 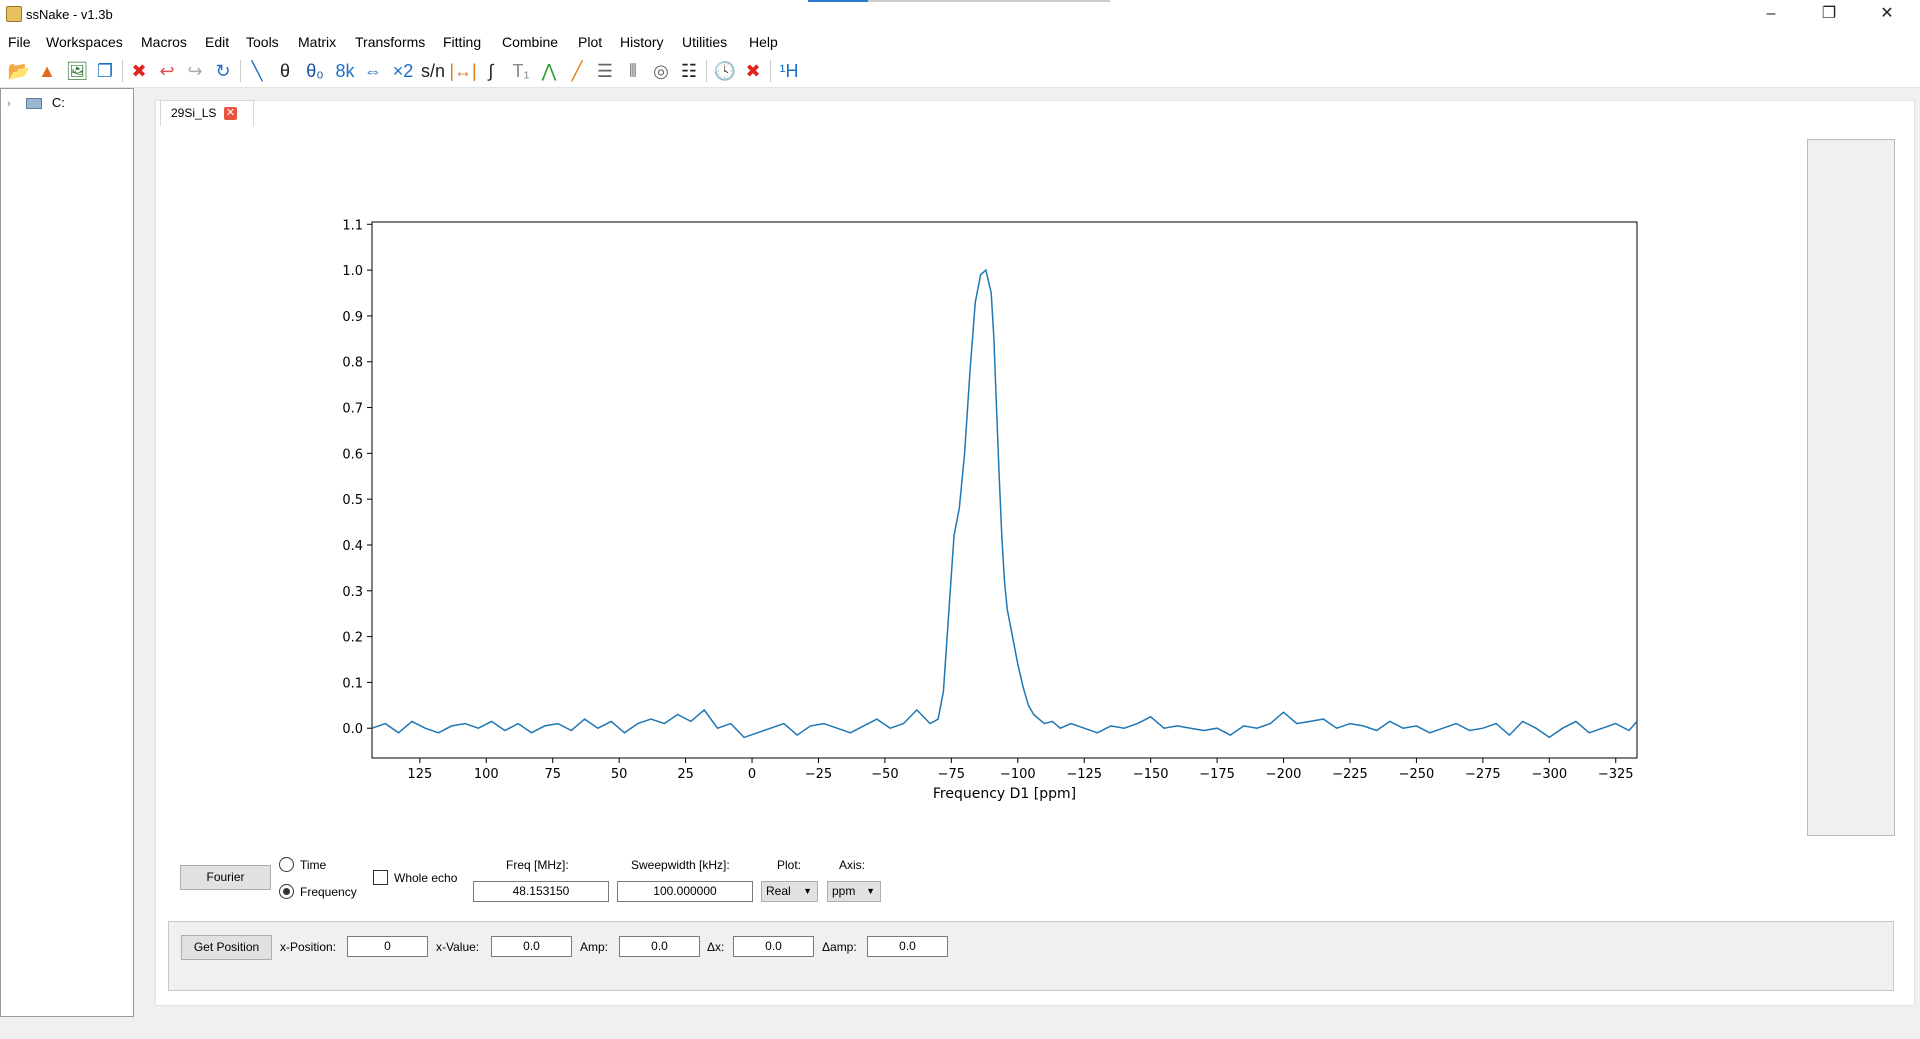 What do you see at coordinates (530, 42) in the screenshot?
I see `menu-combine: Combine` at bounding box center [530, 42].